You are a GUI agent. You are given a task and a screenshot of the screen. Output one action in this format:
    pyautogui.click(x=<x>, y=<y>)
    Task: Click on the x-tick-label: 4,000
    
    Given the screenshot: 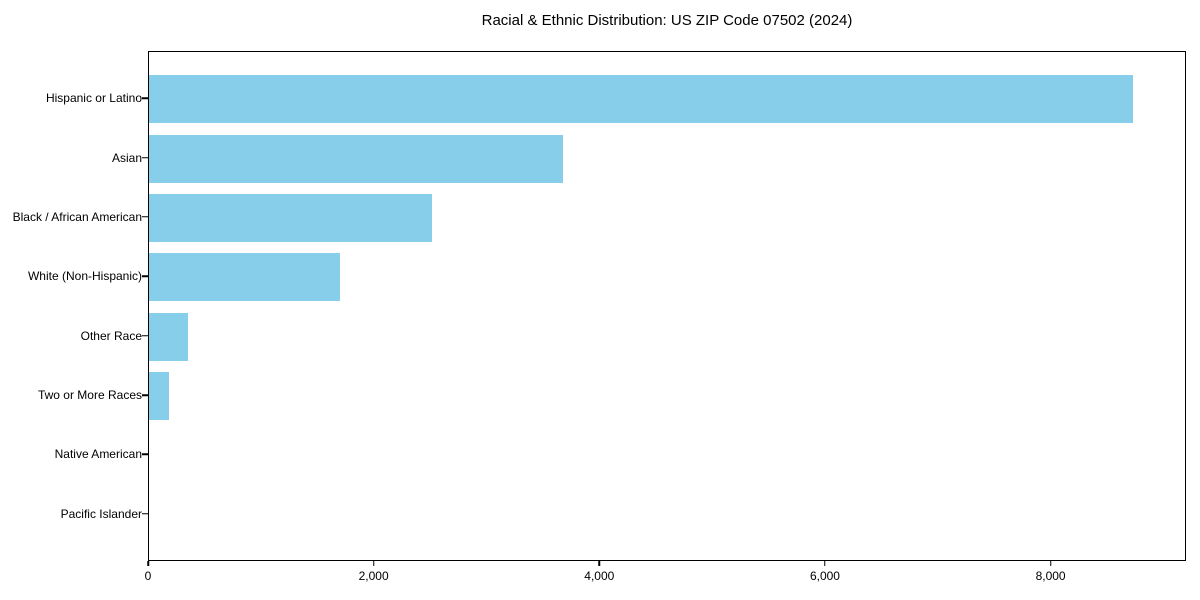 What is the action you would take?
    pyautogui.click(x=599, y=576)
    